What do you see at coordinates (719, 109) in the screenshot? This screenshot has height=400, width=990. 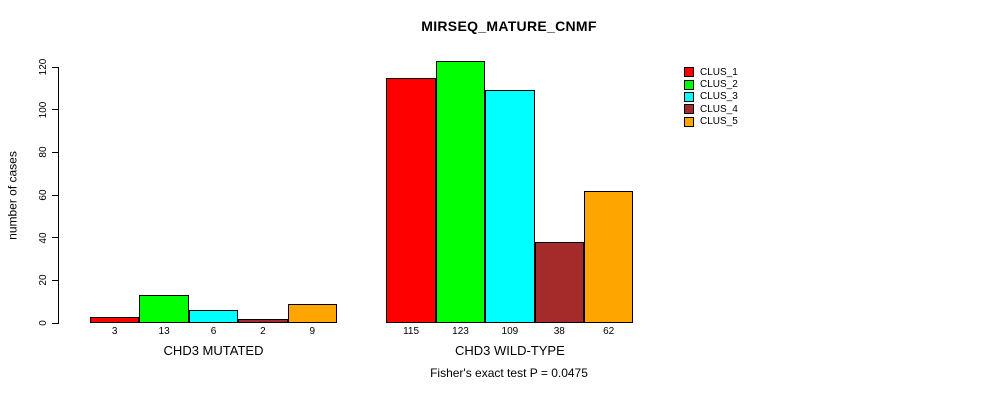 I see `legend-label: CLUS_4` at bounding box center [719, 109].